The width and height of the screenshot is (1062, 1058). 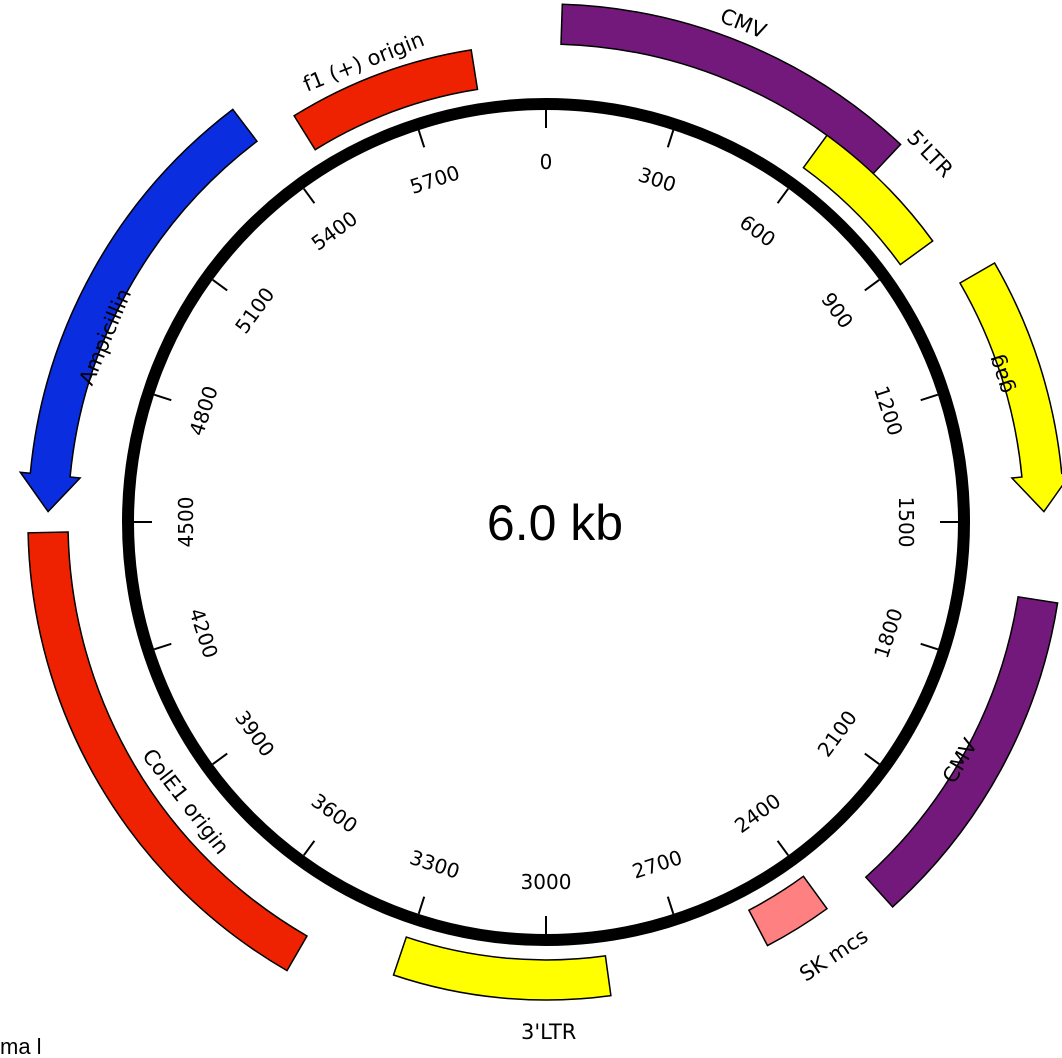 I want to click on corner-text: ma l, so click(x=21, y=1046).